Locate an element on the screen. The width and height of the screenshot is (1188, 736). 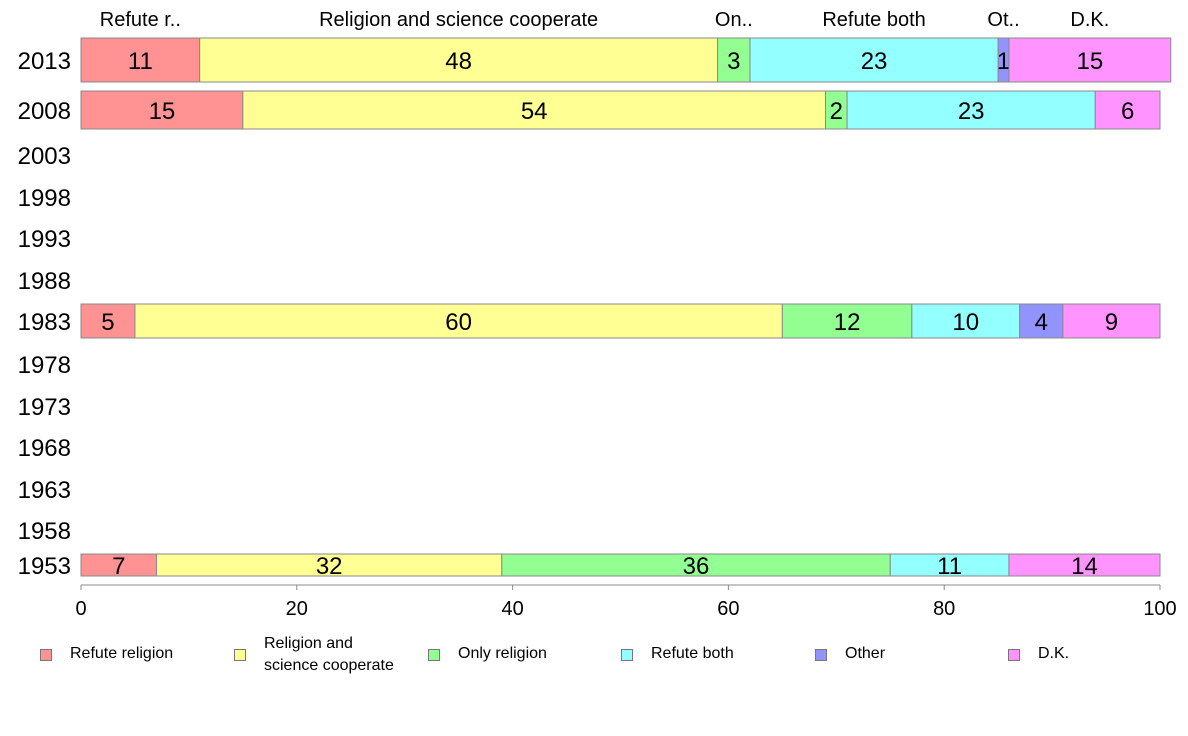
legend-item-other: Other is located at coordinates (850, 648).